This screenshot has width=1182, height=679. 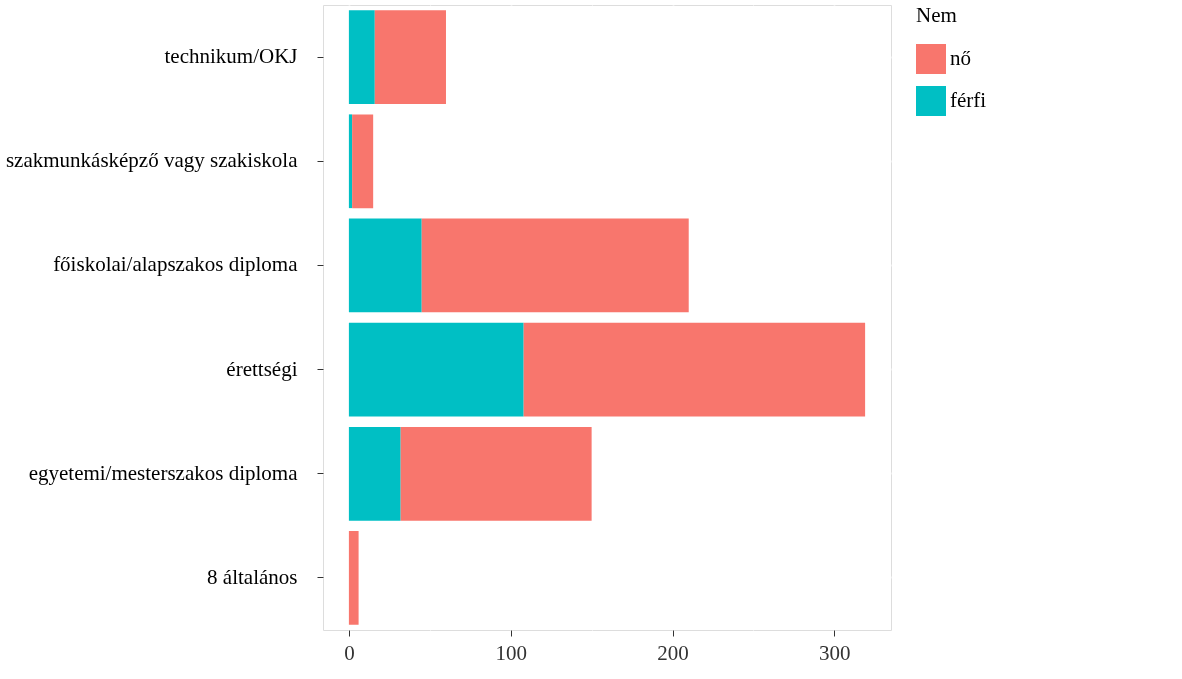 I want to click on x-tick-label: 0, so click(x=349, y=652).